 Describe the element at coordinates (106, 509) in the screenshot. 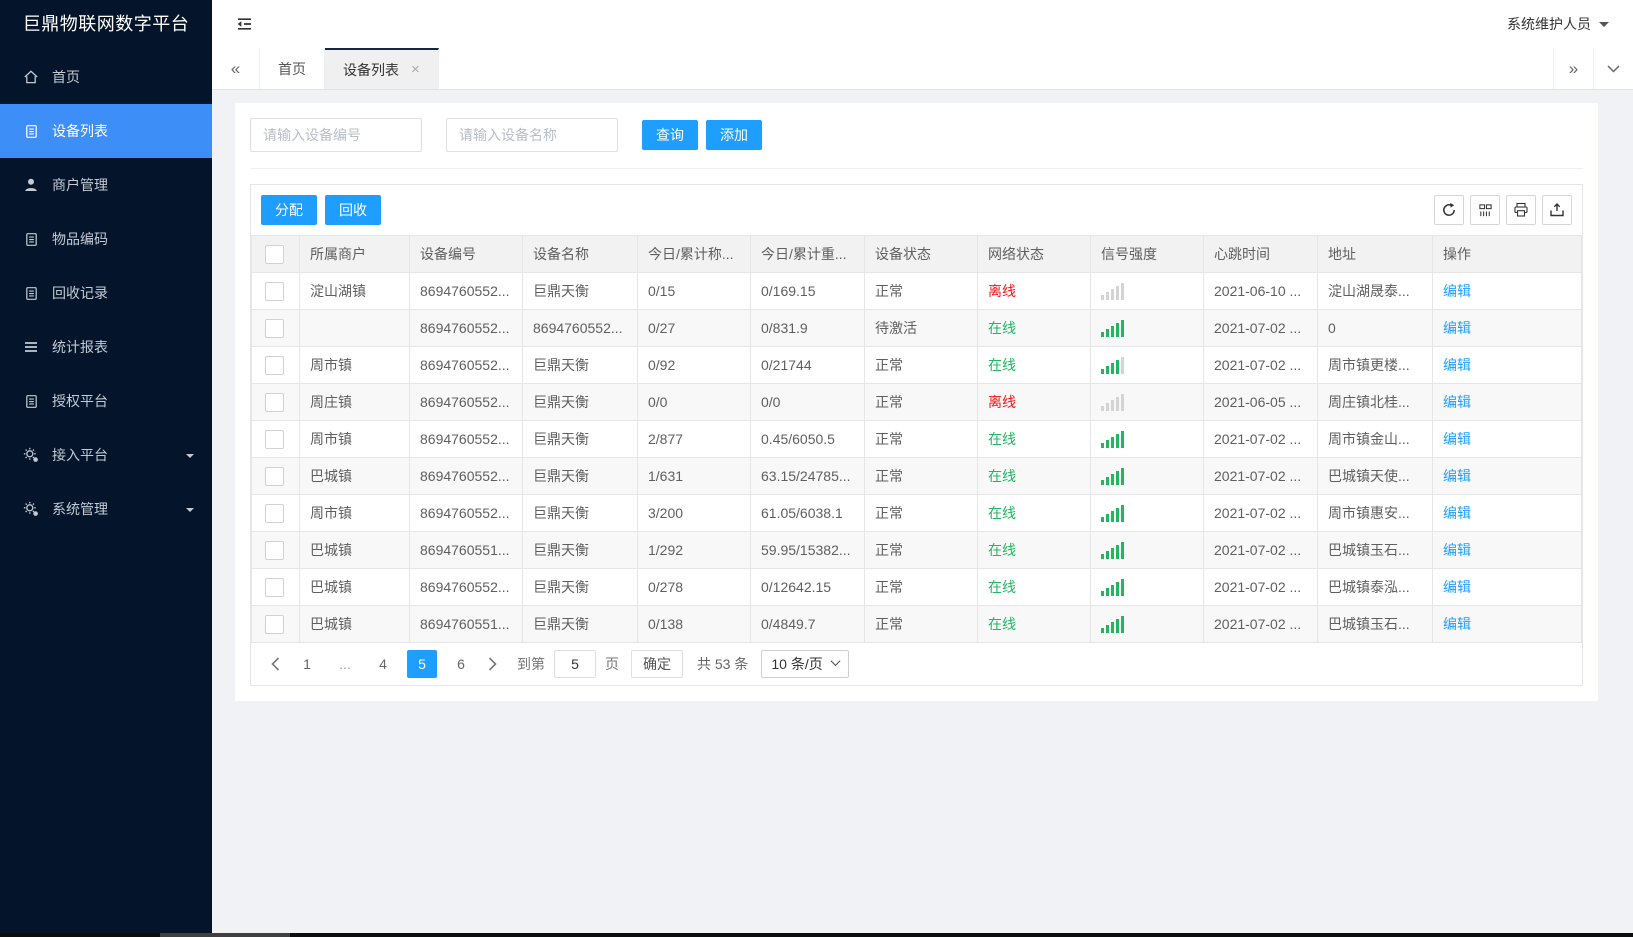

I see `sidebar-item-system: 系统管理` at that location.